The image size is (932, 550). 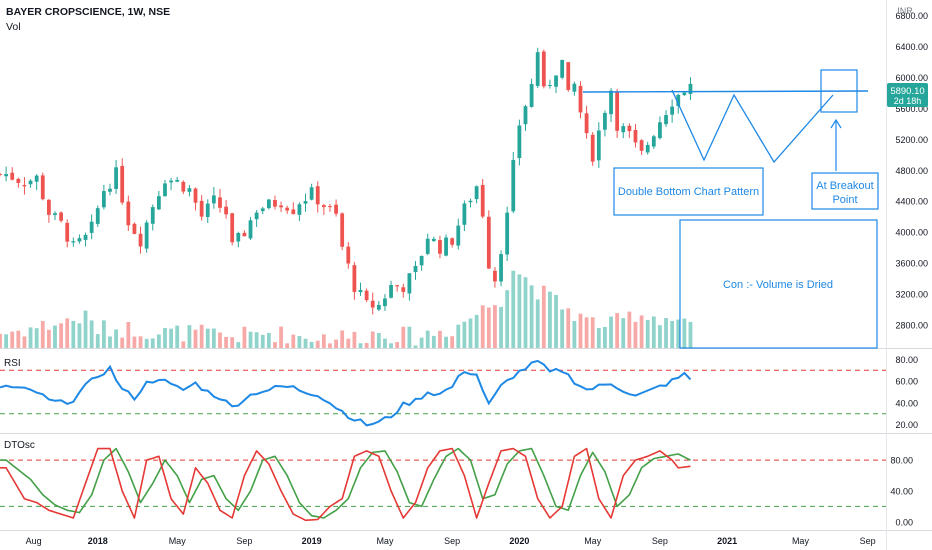 I want to click on dtosc-axis: 80.00 40.00 0.00, so click(x=901, y=492).